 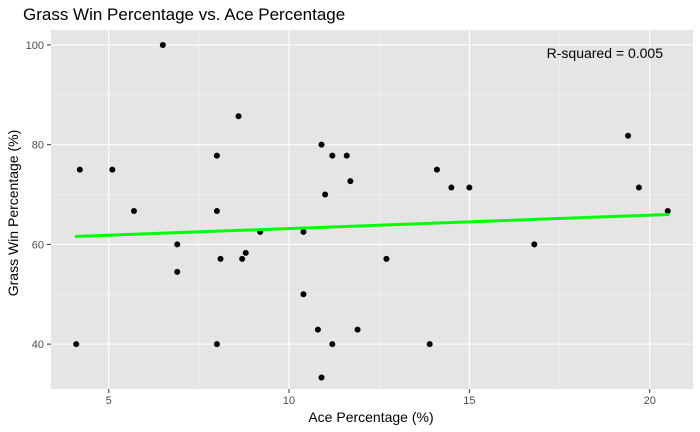 I want to click on x-tick-label: 10, so click(x=289, y=401).